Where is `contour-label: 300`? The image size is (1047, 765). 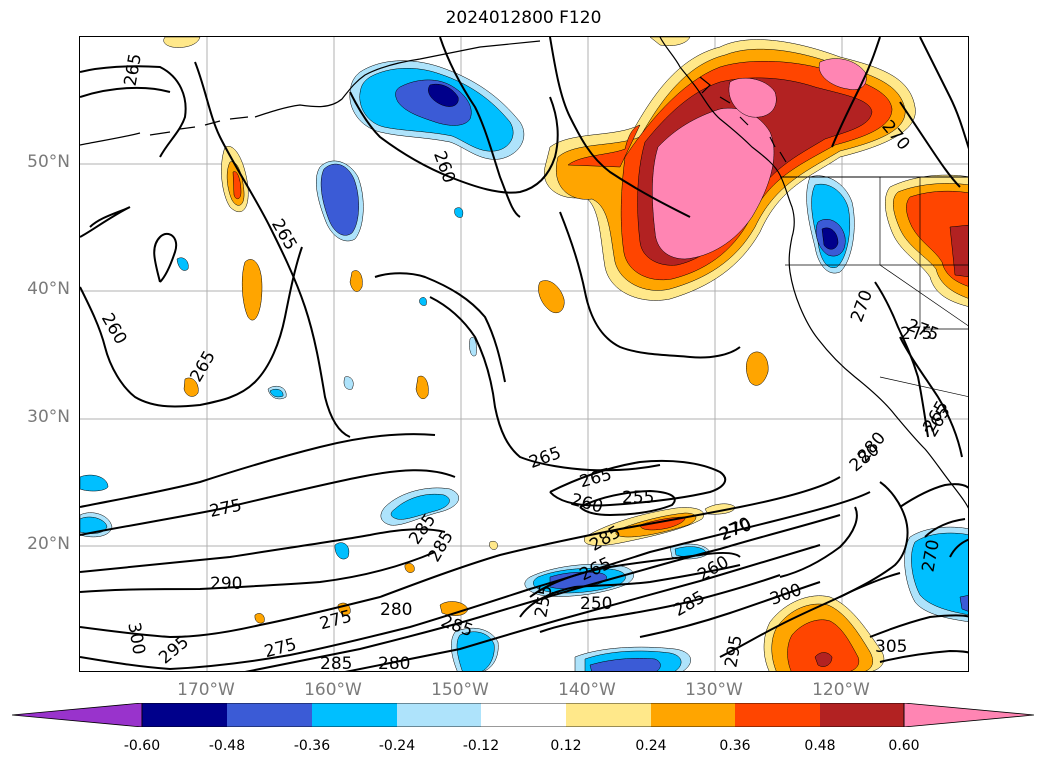 contour-label: 300 is located at coordinates (135, 638).